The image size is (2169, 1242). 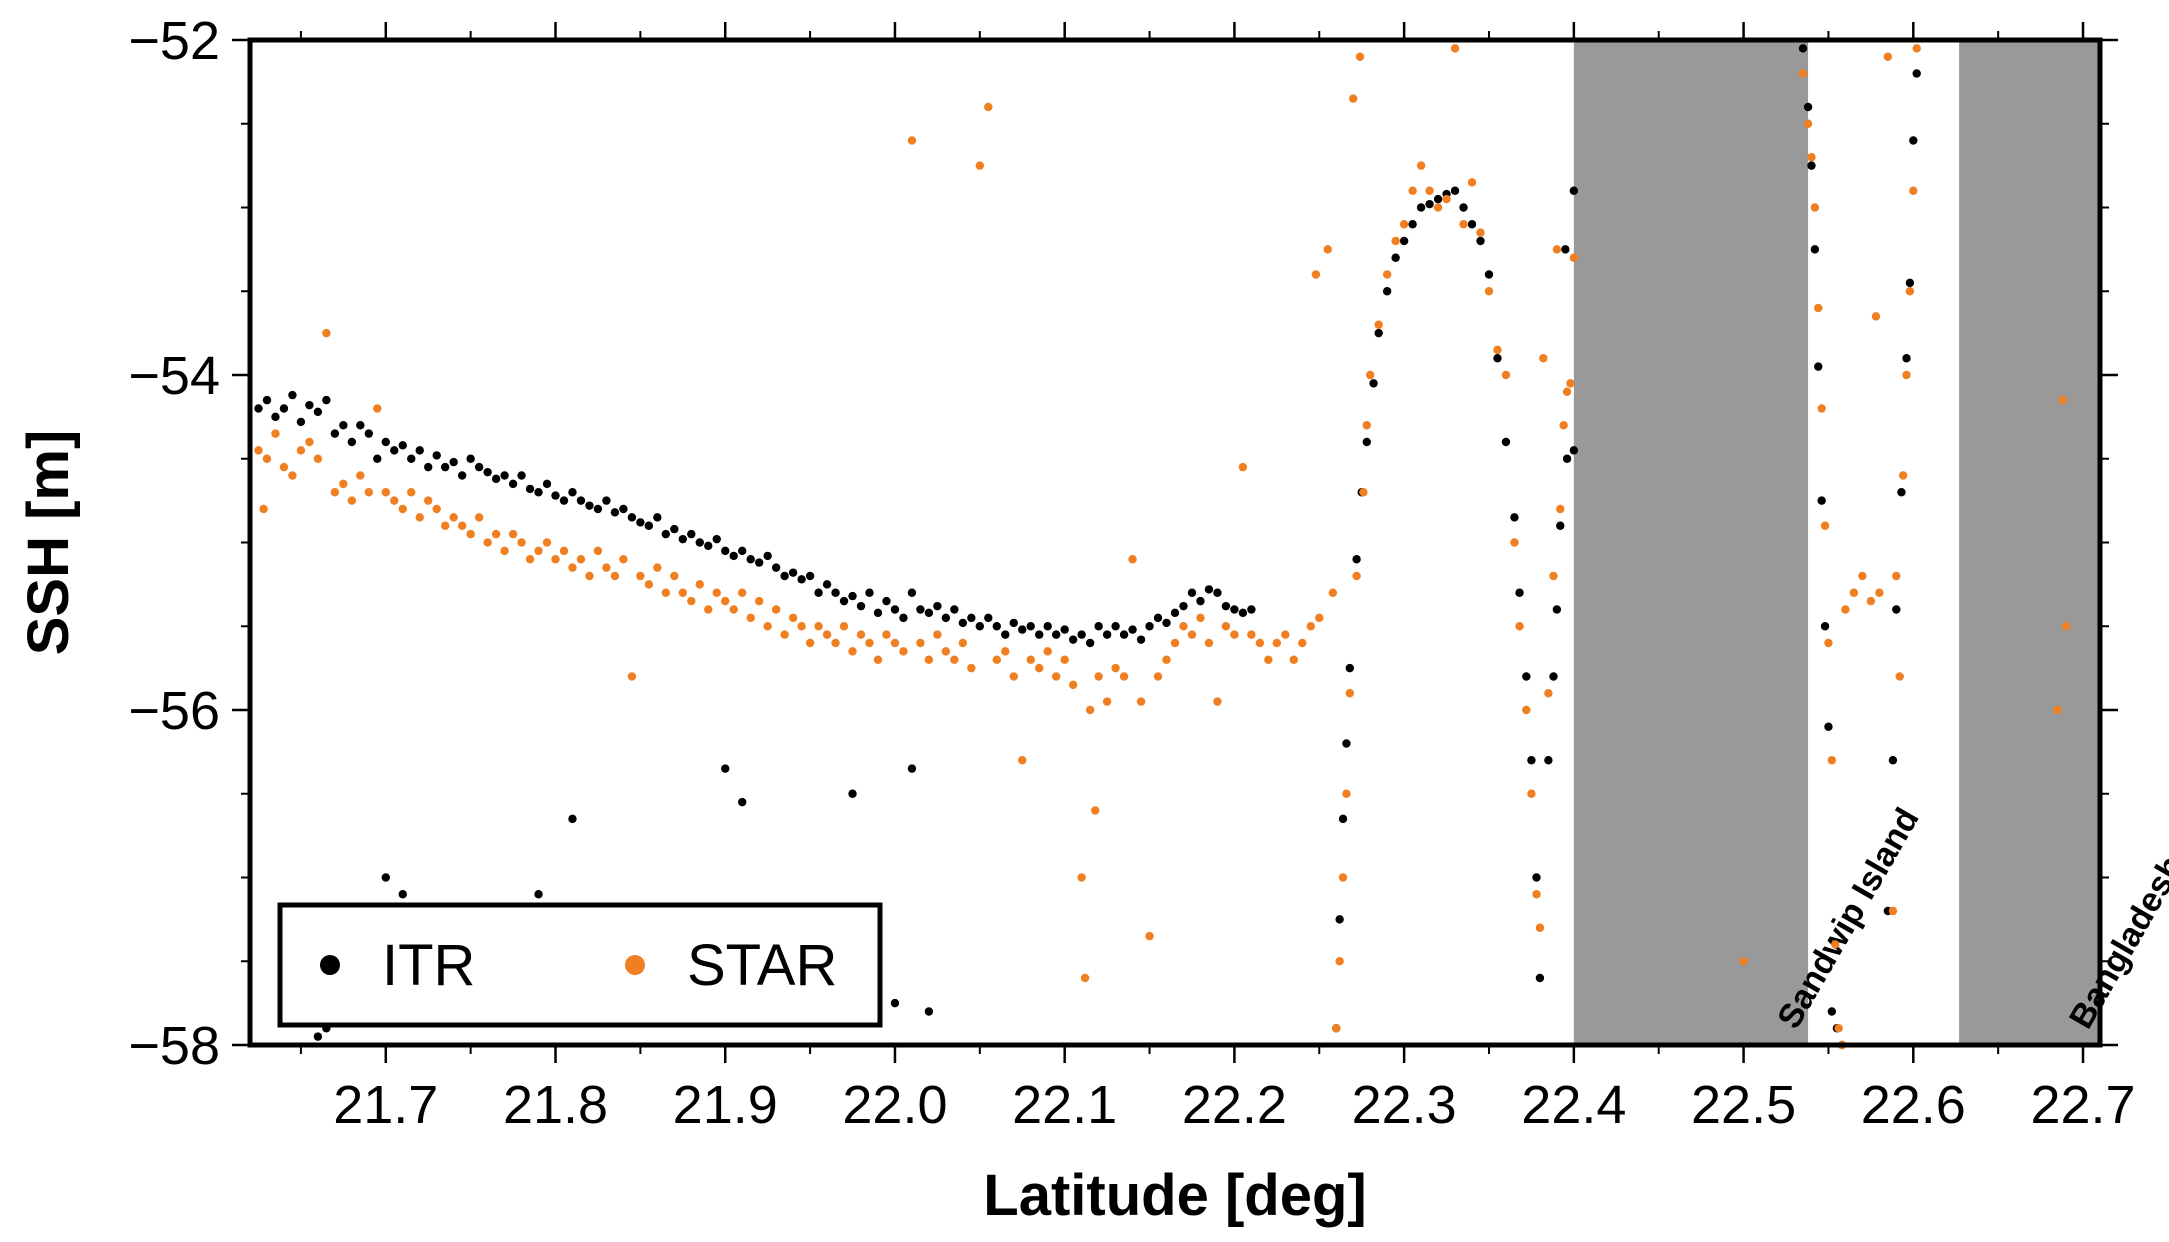 What do you see at coordinates (1234, 1105) in the screenshot?
I see `x-tick-label: 22.2` at bounding box center [1234, 1105].